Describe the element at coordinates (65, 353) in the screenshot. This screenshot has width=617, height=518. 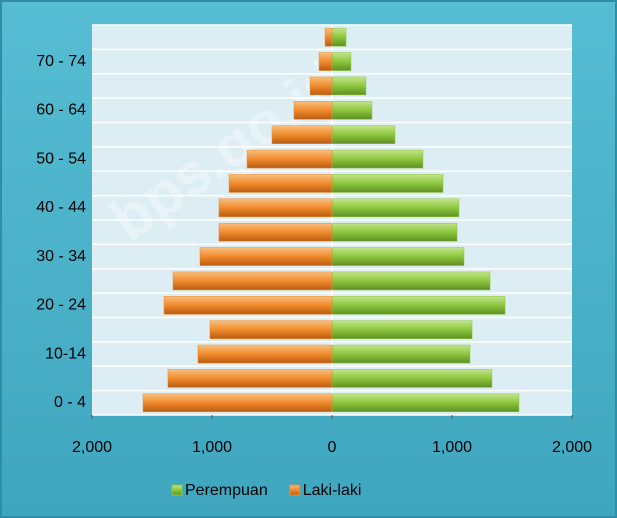
I see `y-tick-label: 10-14` at that location.